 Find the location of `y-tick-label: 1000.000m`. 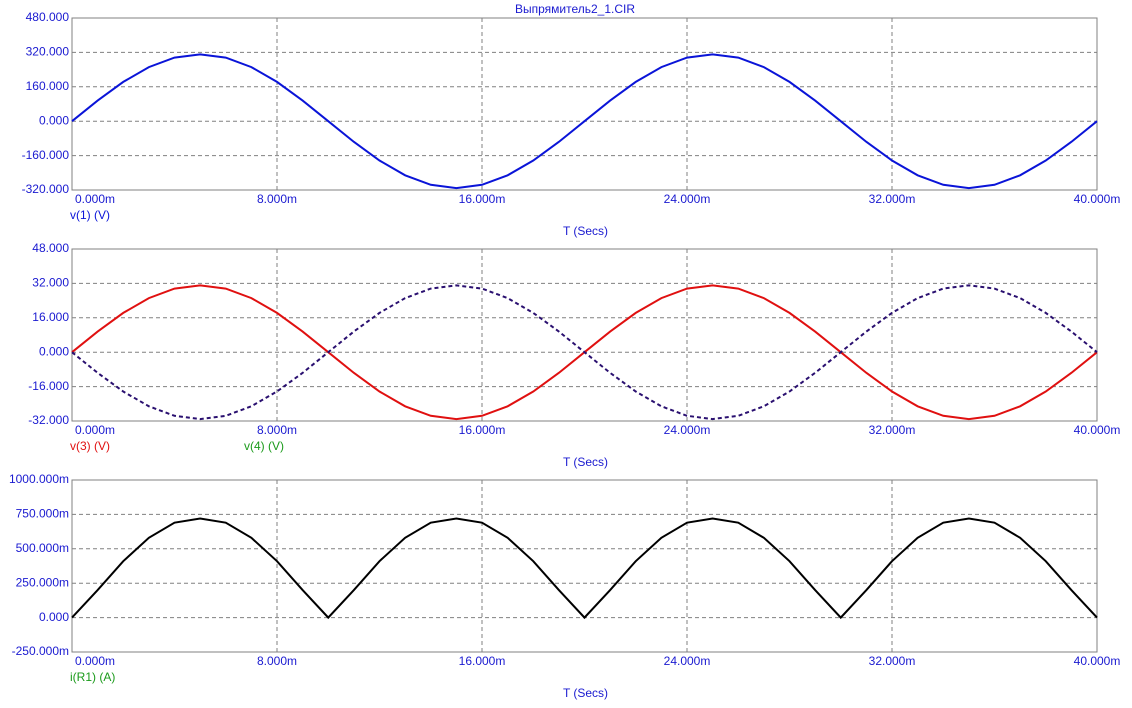

y-tick-label: 1000.000m is located at coordinates (39, 479).